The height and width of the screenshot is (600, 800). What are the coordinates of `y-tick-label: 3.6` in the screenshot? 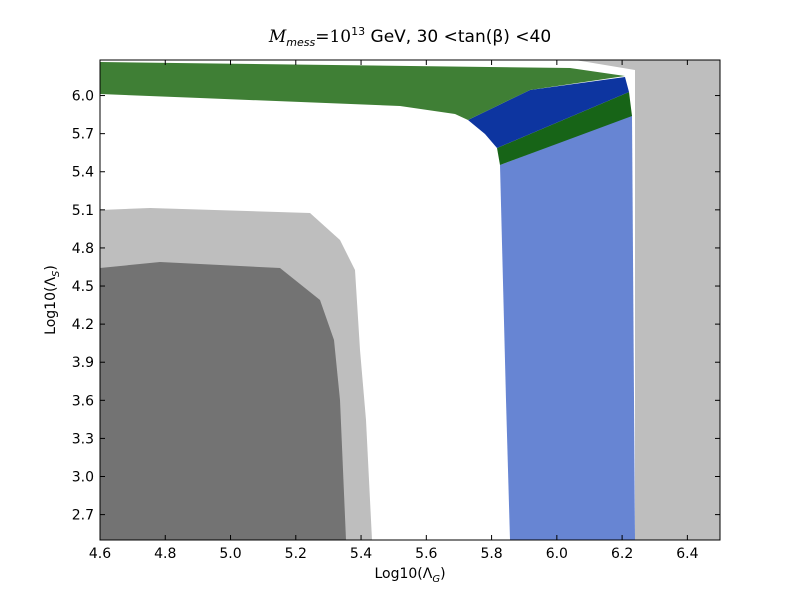 It's located at (83, 401).